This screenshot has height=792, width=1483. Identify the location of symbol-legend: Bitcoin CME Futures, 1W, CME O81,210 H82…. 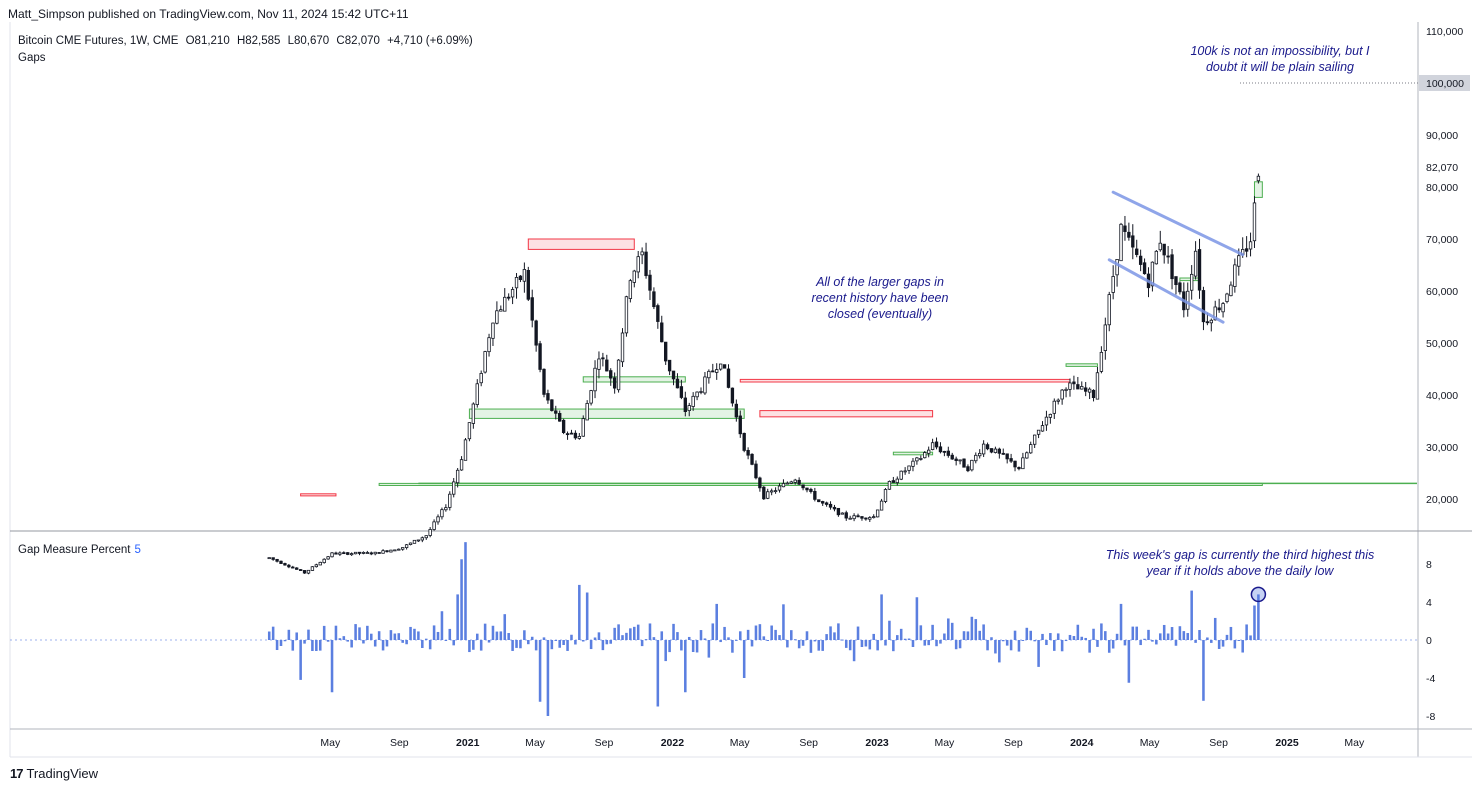
(247, 41).